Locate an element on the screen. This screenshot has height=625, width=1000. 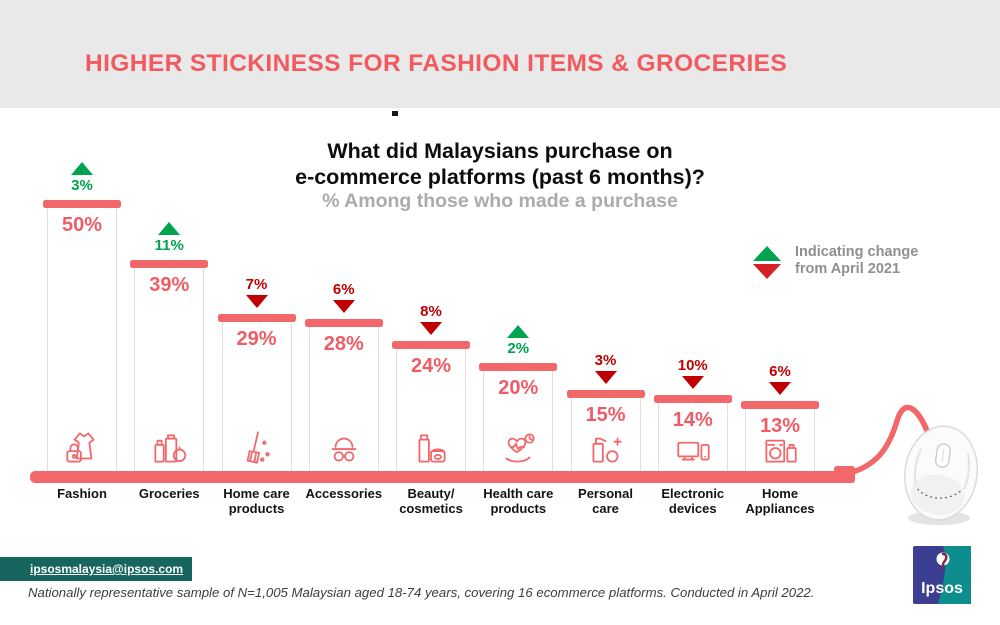
bar-change-indicator: 11% is located at coordinates (169, 238).